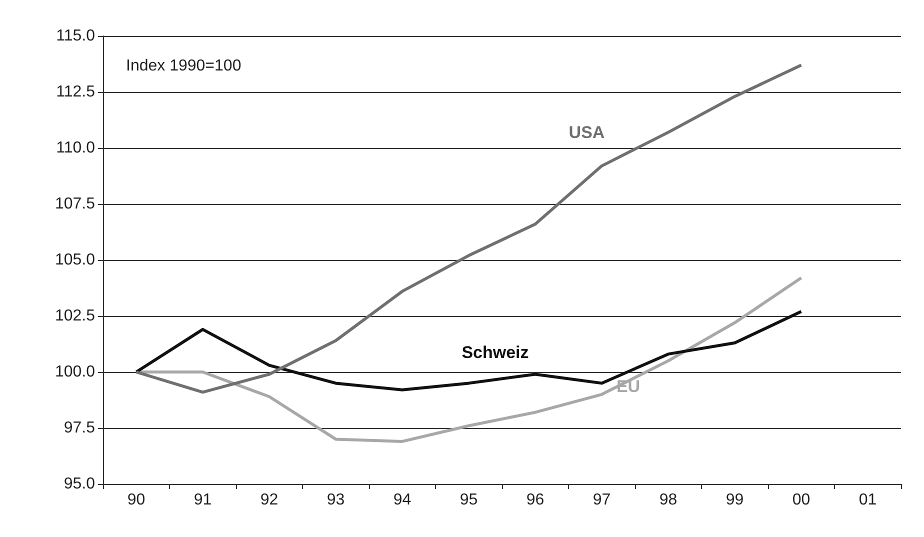 This screenshot has height=537, width=924. What do you see at coordinates (75, 204) in the screenshot?
I see `y-tick-label: 107.5` at bounding box center [75, 204].